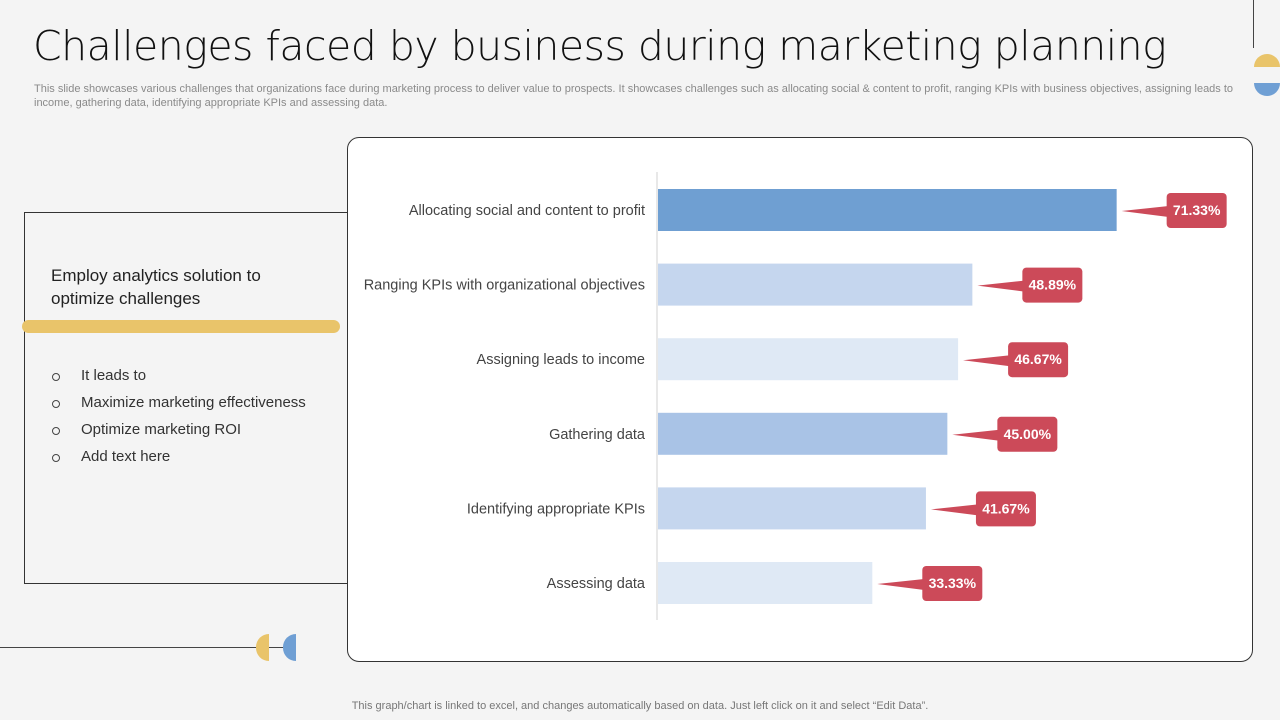  I want to click on yellow-half-circle-decoration, so click(262, 647).